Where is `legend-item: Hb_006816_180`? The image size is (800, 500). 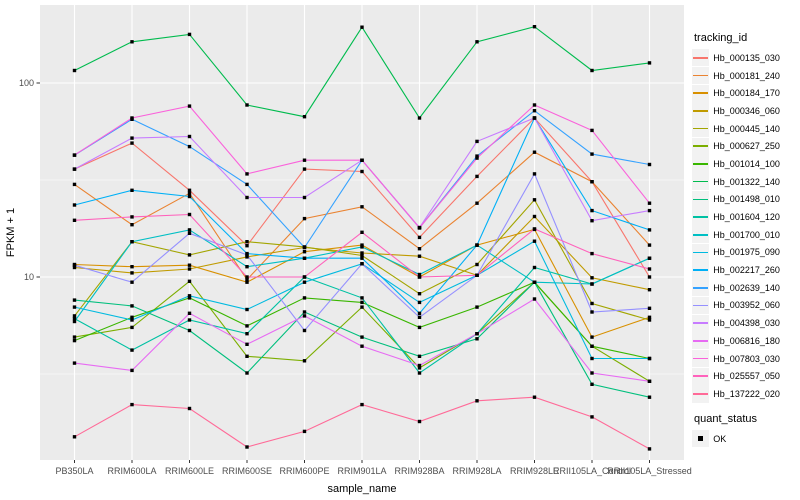
legend-item: Hb_006816_180 is located at coordinates (745, 341).